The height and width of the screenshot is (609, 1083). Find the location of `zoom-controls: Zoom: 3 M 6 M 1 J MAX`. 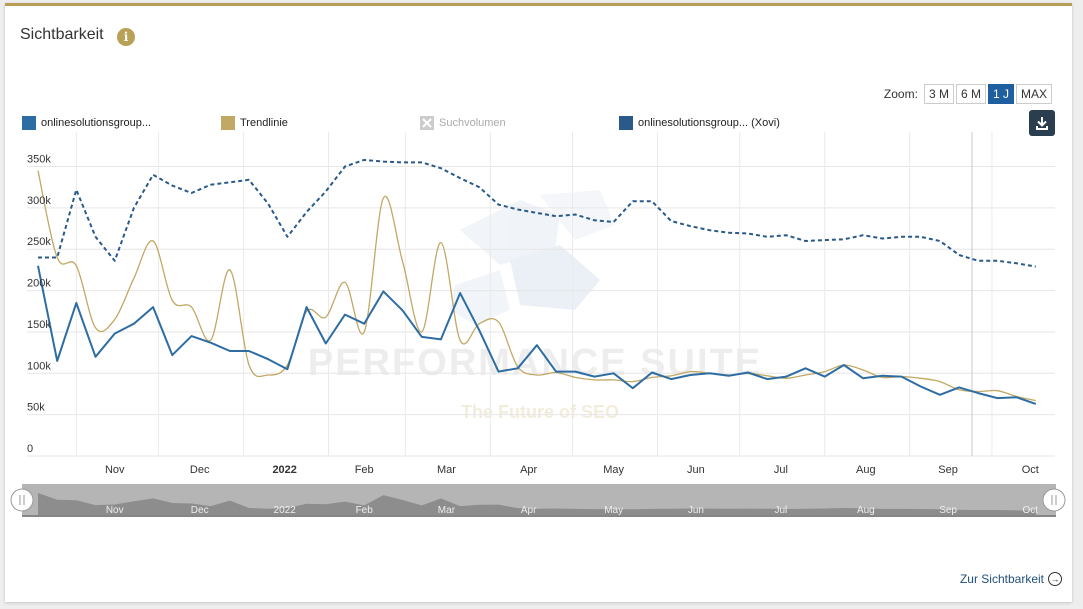

zoom-controls: Zoom: 3 M 6 M 1 J MAX is located at coordinates (968, 94).